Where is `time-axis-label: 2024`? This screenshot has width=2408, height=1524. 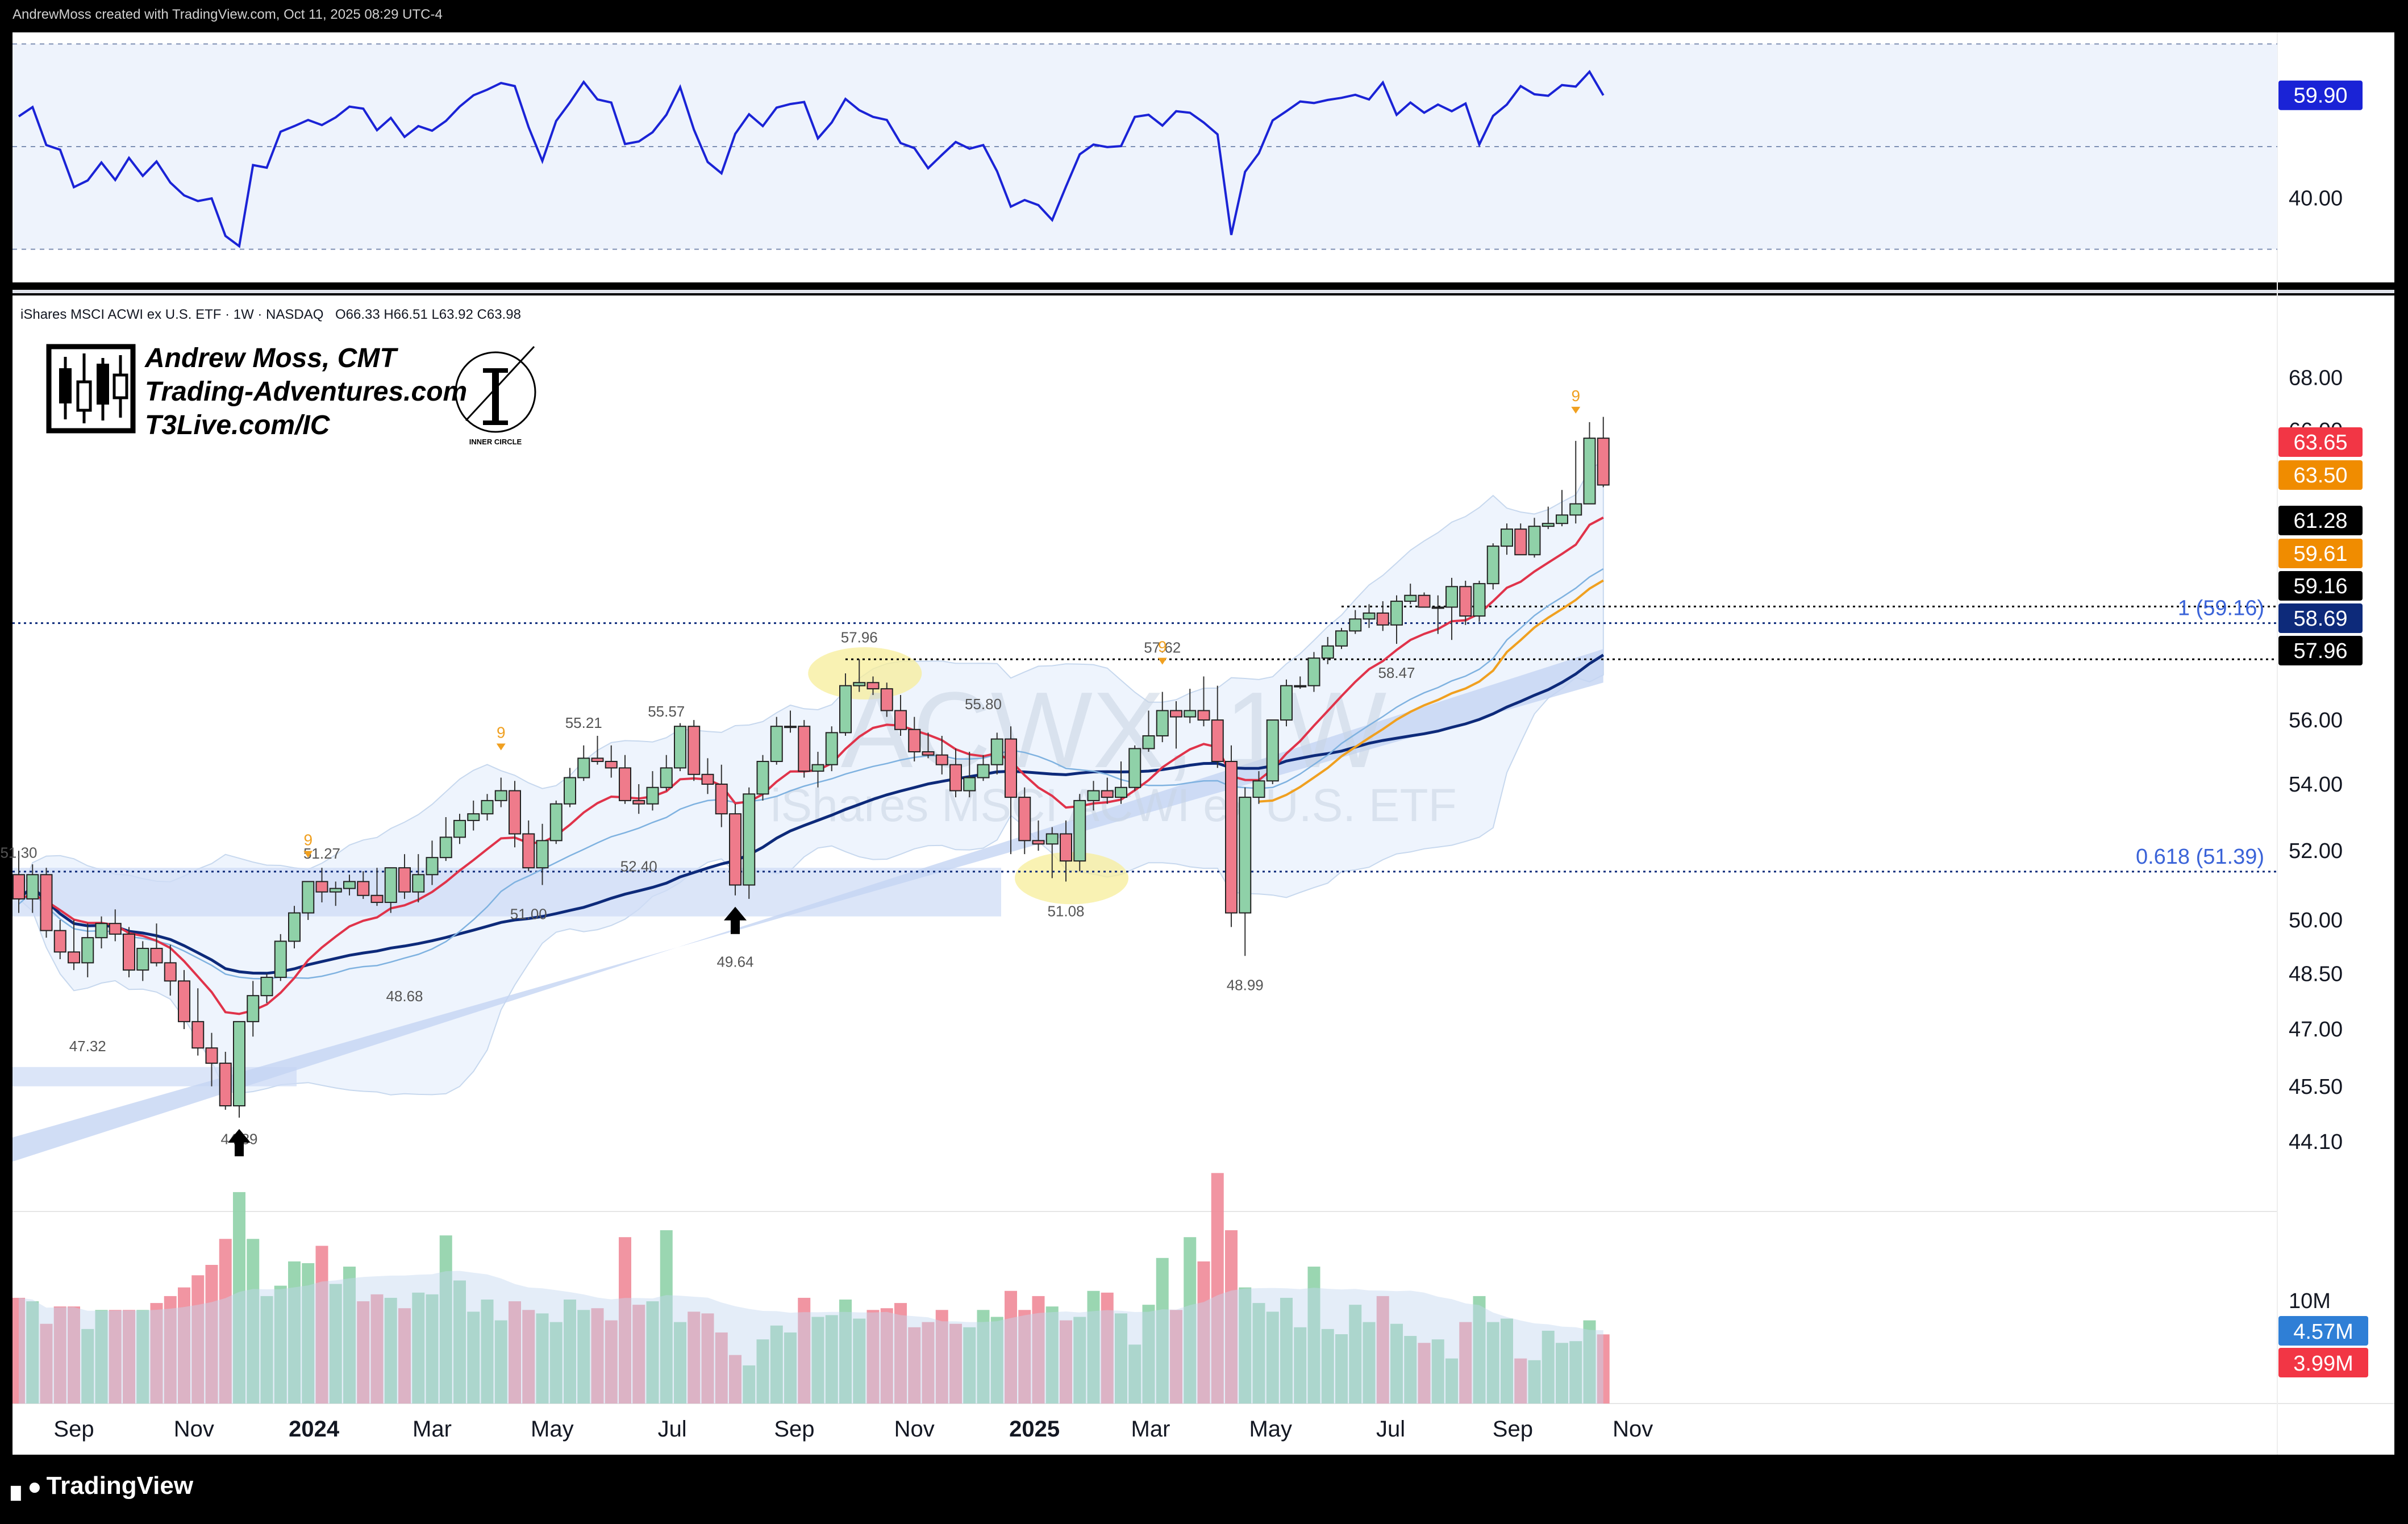
time-axis-label: 2024 is located at coordinates (314, 1429).